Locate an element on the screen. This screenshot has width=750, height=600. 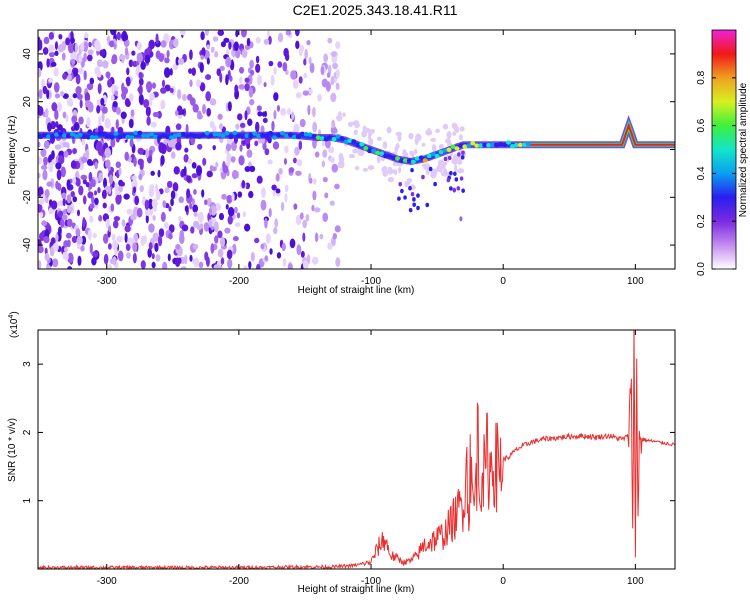
x-tick-label: -100 is located at coordinates (371, 581).